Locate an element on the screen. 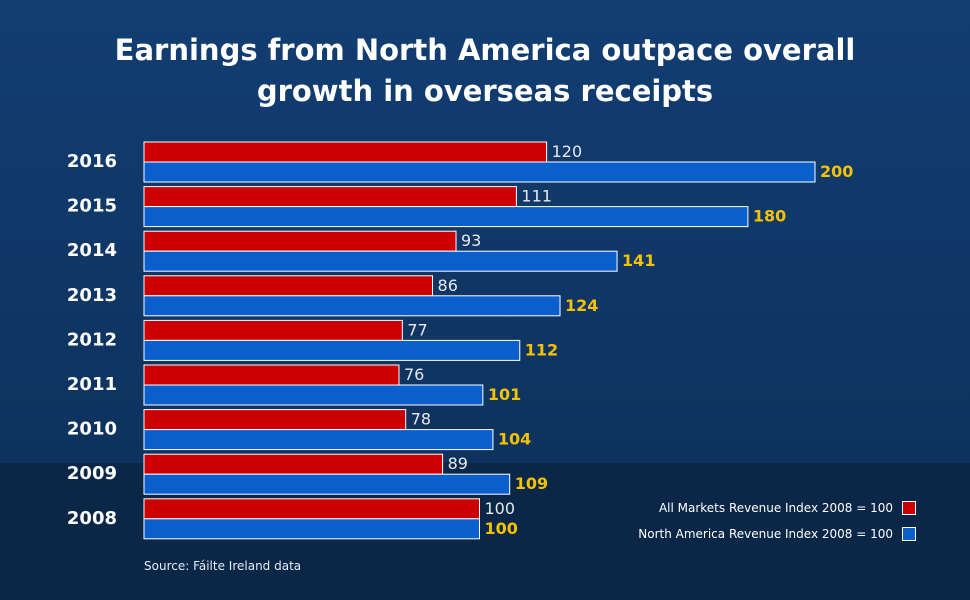 The width and height of the screenshot is (970, 600). bar-north-america-2014 is located at coordinates (380, 261).